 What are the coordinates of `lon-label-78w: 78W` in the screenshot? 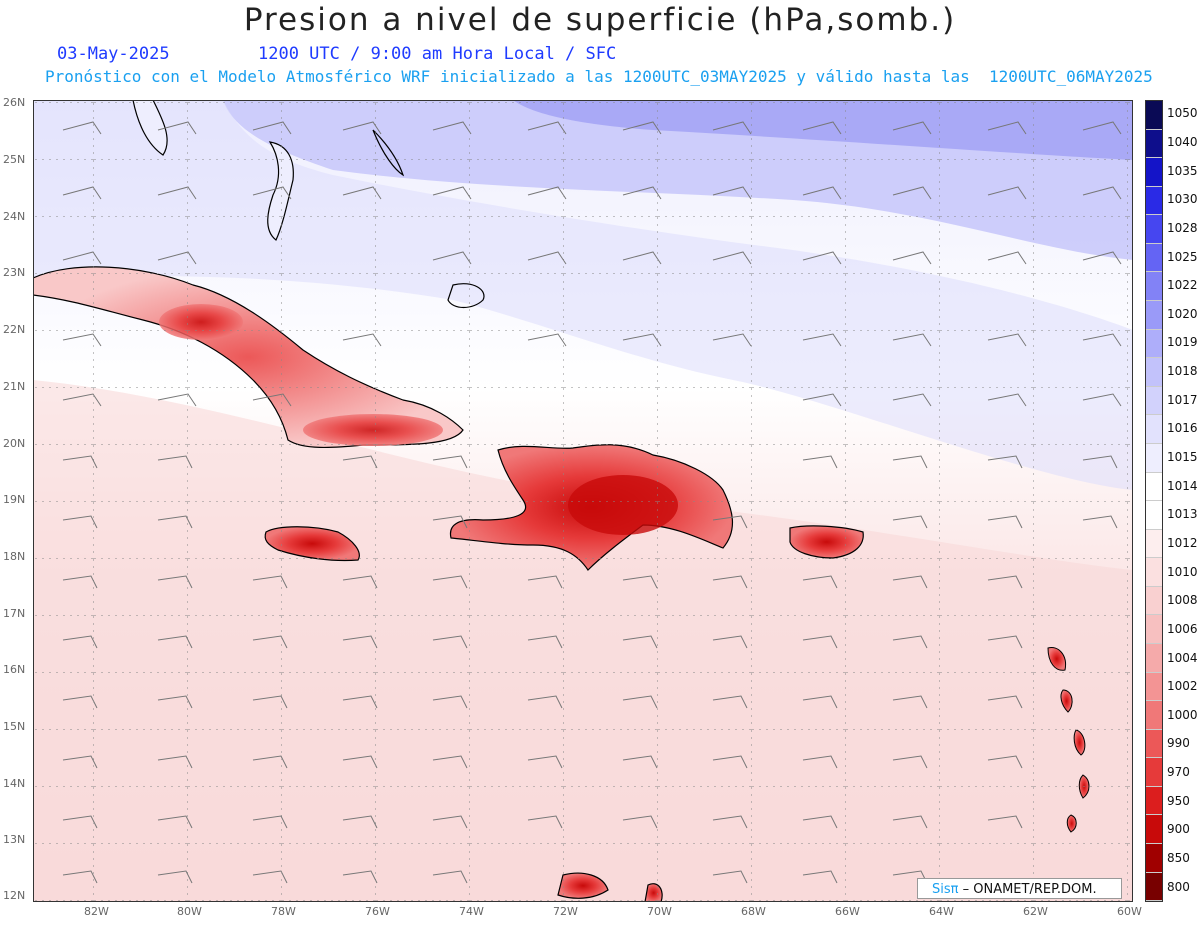 It's located at (283, 911).